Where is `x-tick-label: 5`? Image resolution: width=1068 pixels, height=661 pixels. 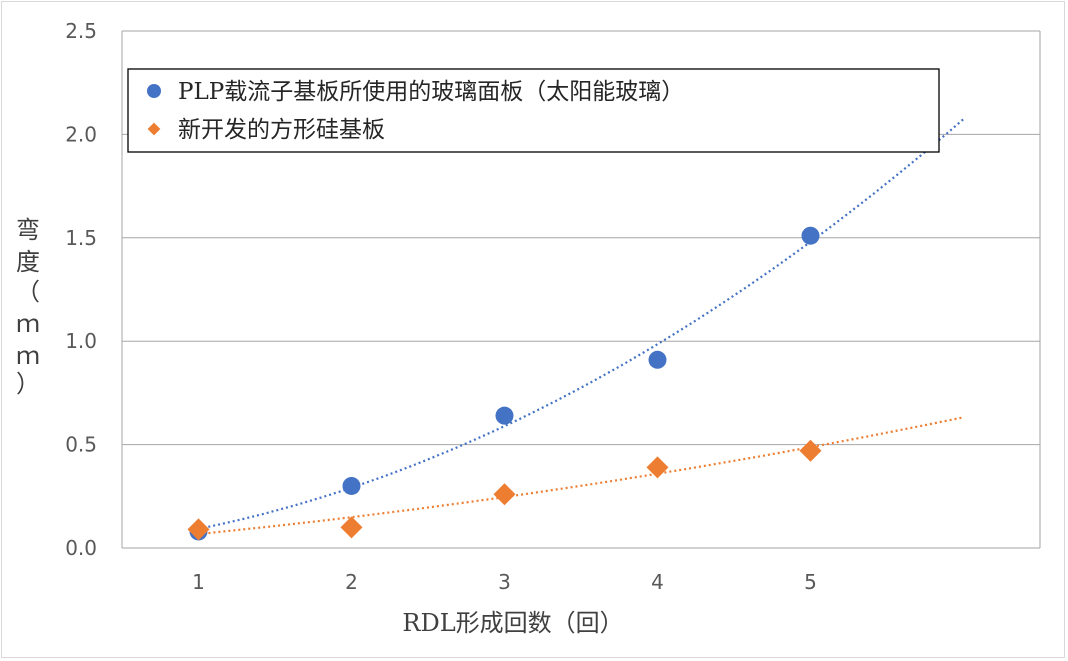
x-tick-label: 5 is located at coordinates (810, 582).